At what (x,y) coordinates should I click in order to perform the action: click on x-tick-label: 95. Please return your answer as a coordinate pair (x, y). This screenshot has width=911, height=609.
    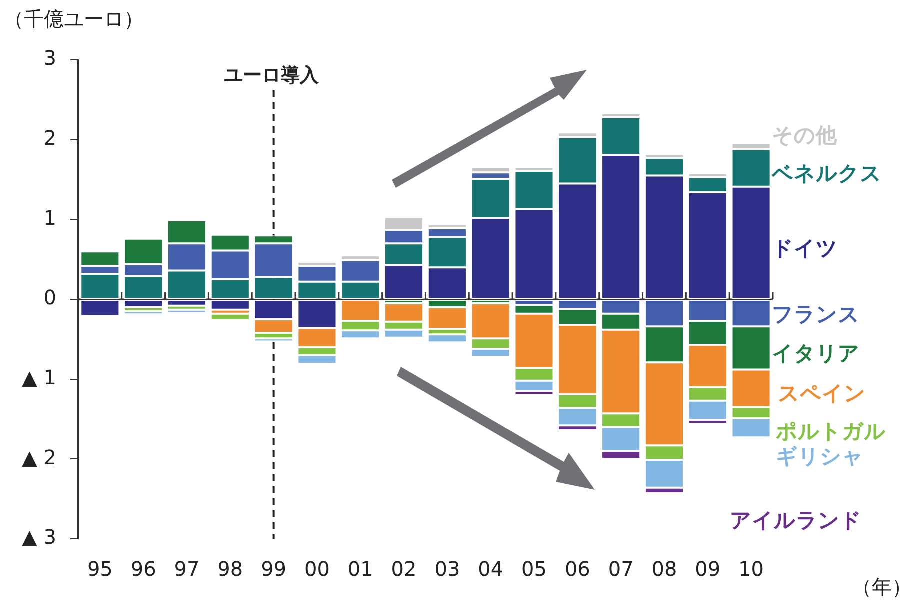
    Looking at the image, I should click on (100, 569).